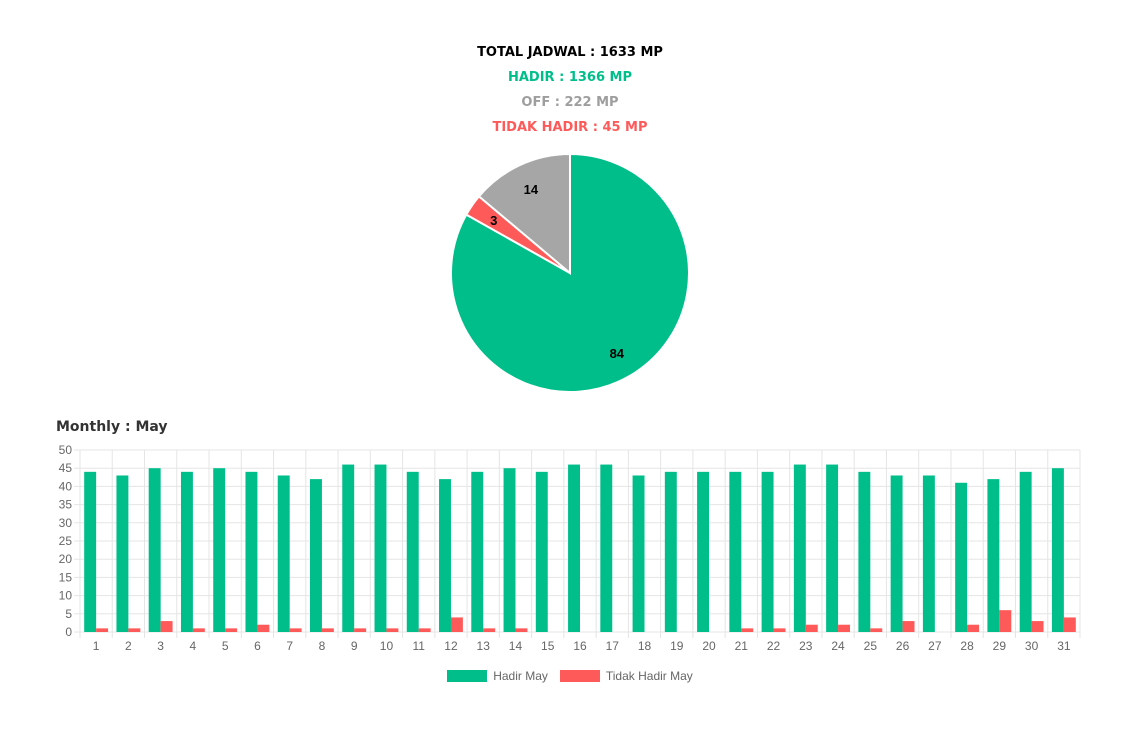 The width and height of the screenshot is (1140, 739). I want to click on pie-data-label: 14, so click(531, 189).